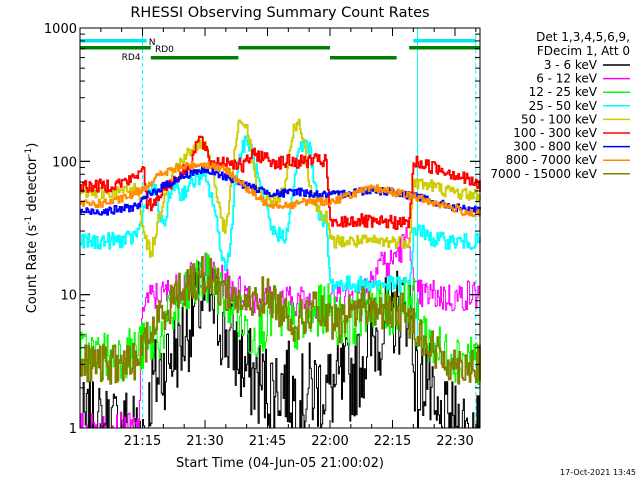  I want to click on legend-label: 300 - 800 keV, so click(555, 147).